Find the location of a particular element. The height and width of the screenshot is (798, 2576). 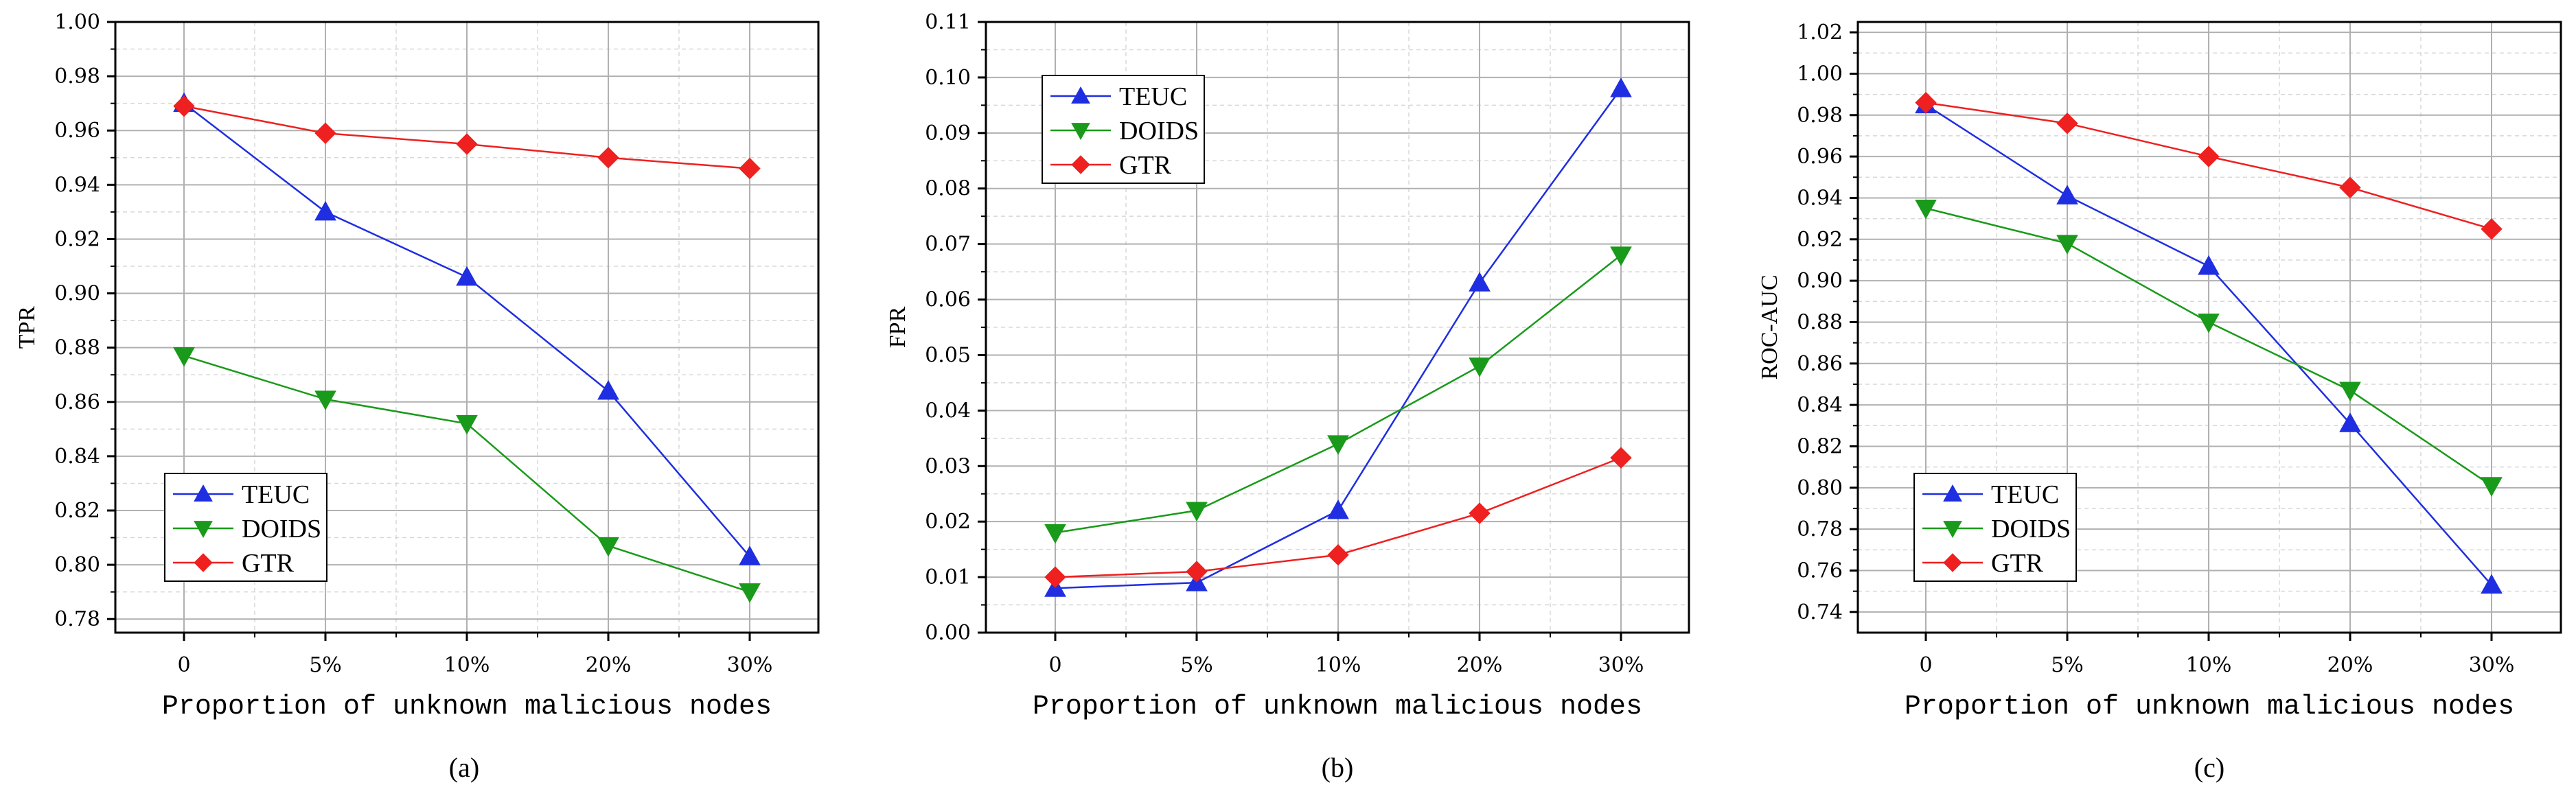

y-tick-label: 0.11 is located at coordinates (948, 22).